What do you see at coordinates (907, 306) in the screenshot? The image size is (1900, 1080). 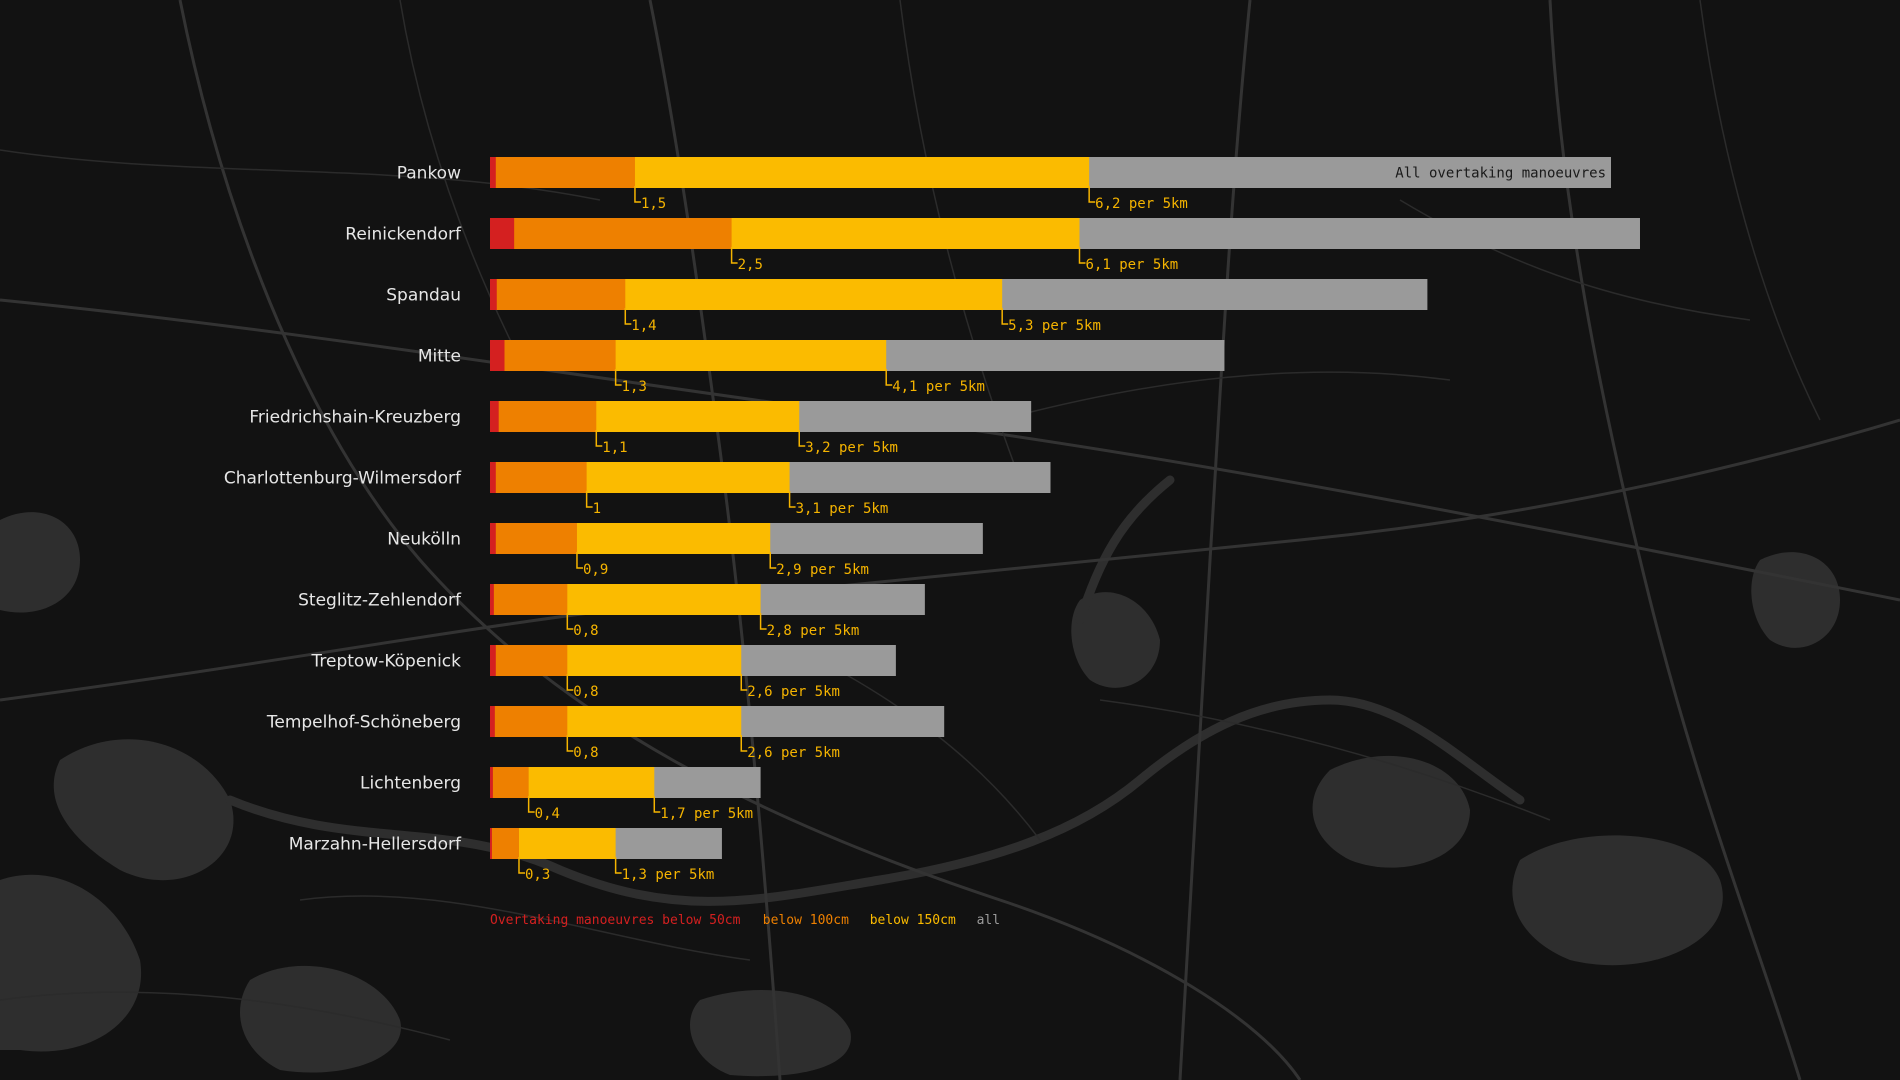 I see `bar-row: Spandau 1,4 5,3 per 5km` at bounding box center [907, 306].